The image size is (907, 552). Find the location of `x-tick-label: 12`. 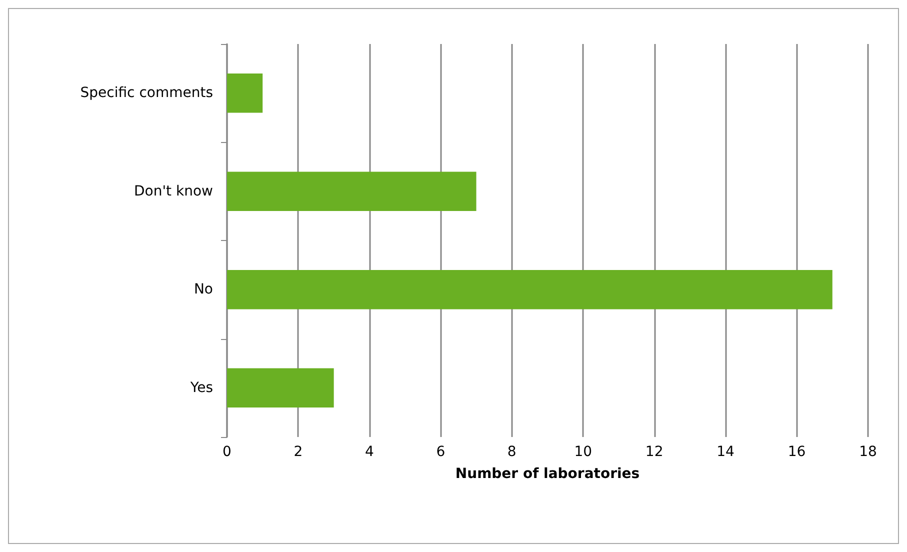

x-tick-label: 12 is located at coordinates (654, 452).